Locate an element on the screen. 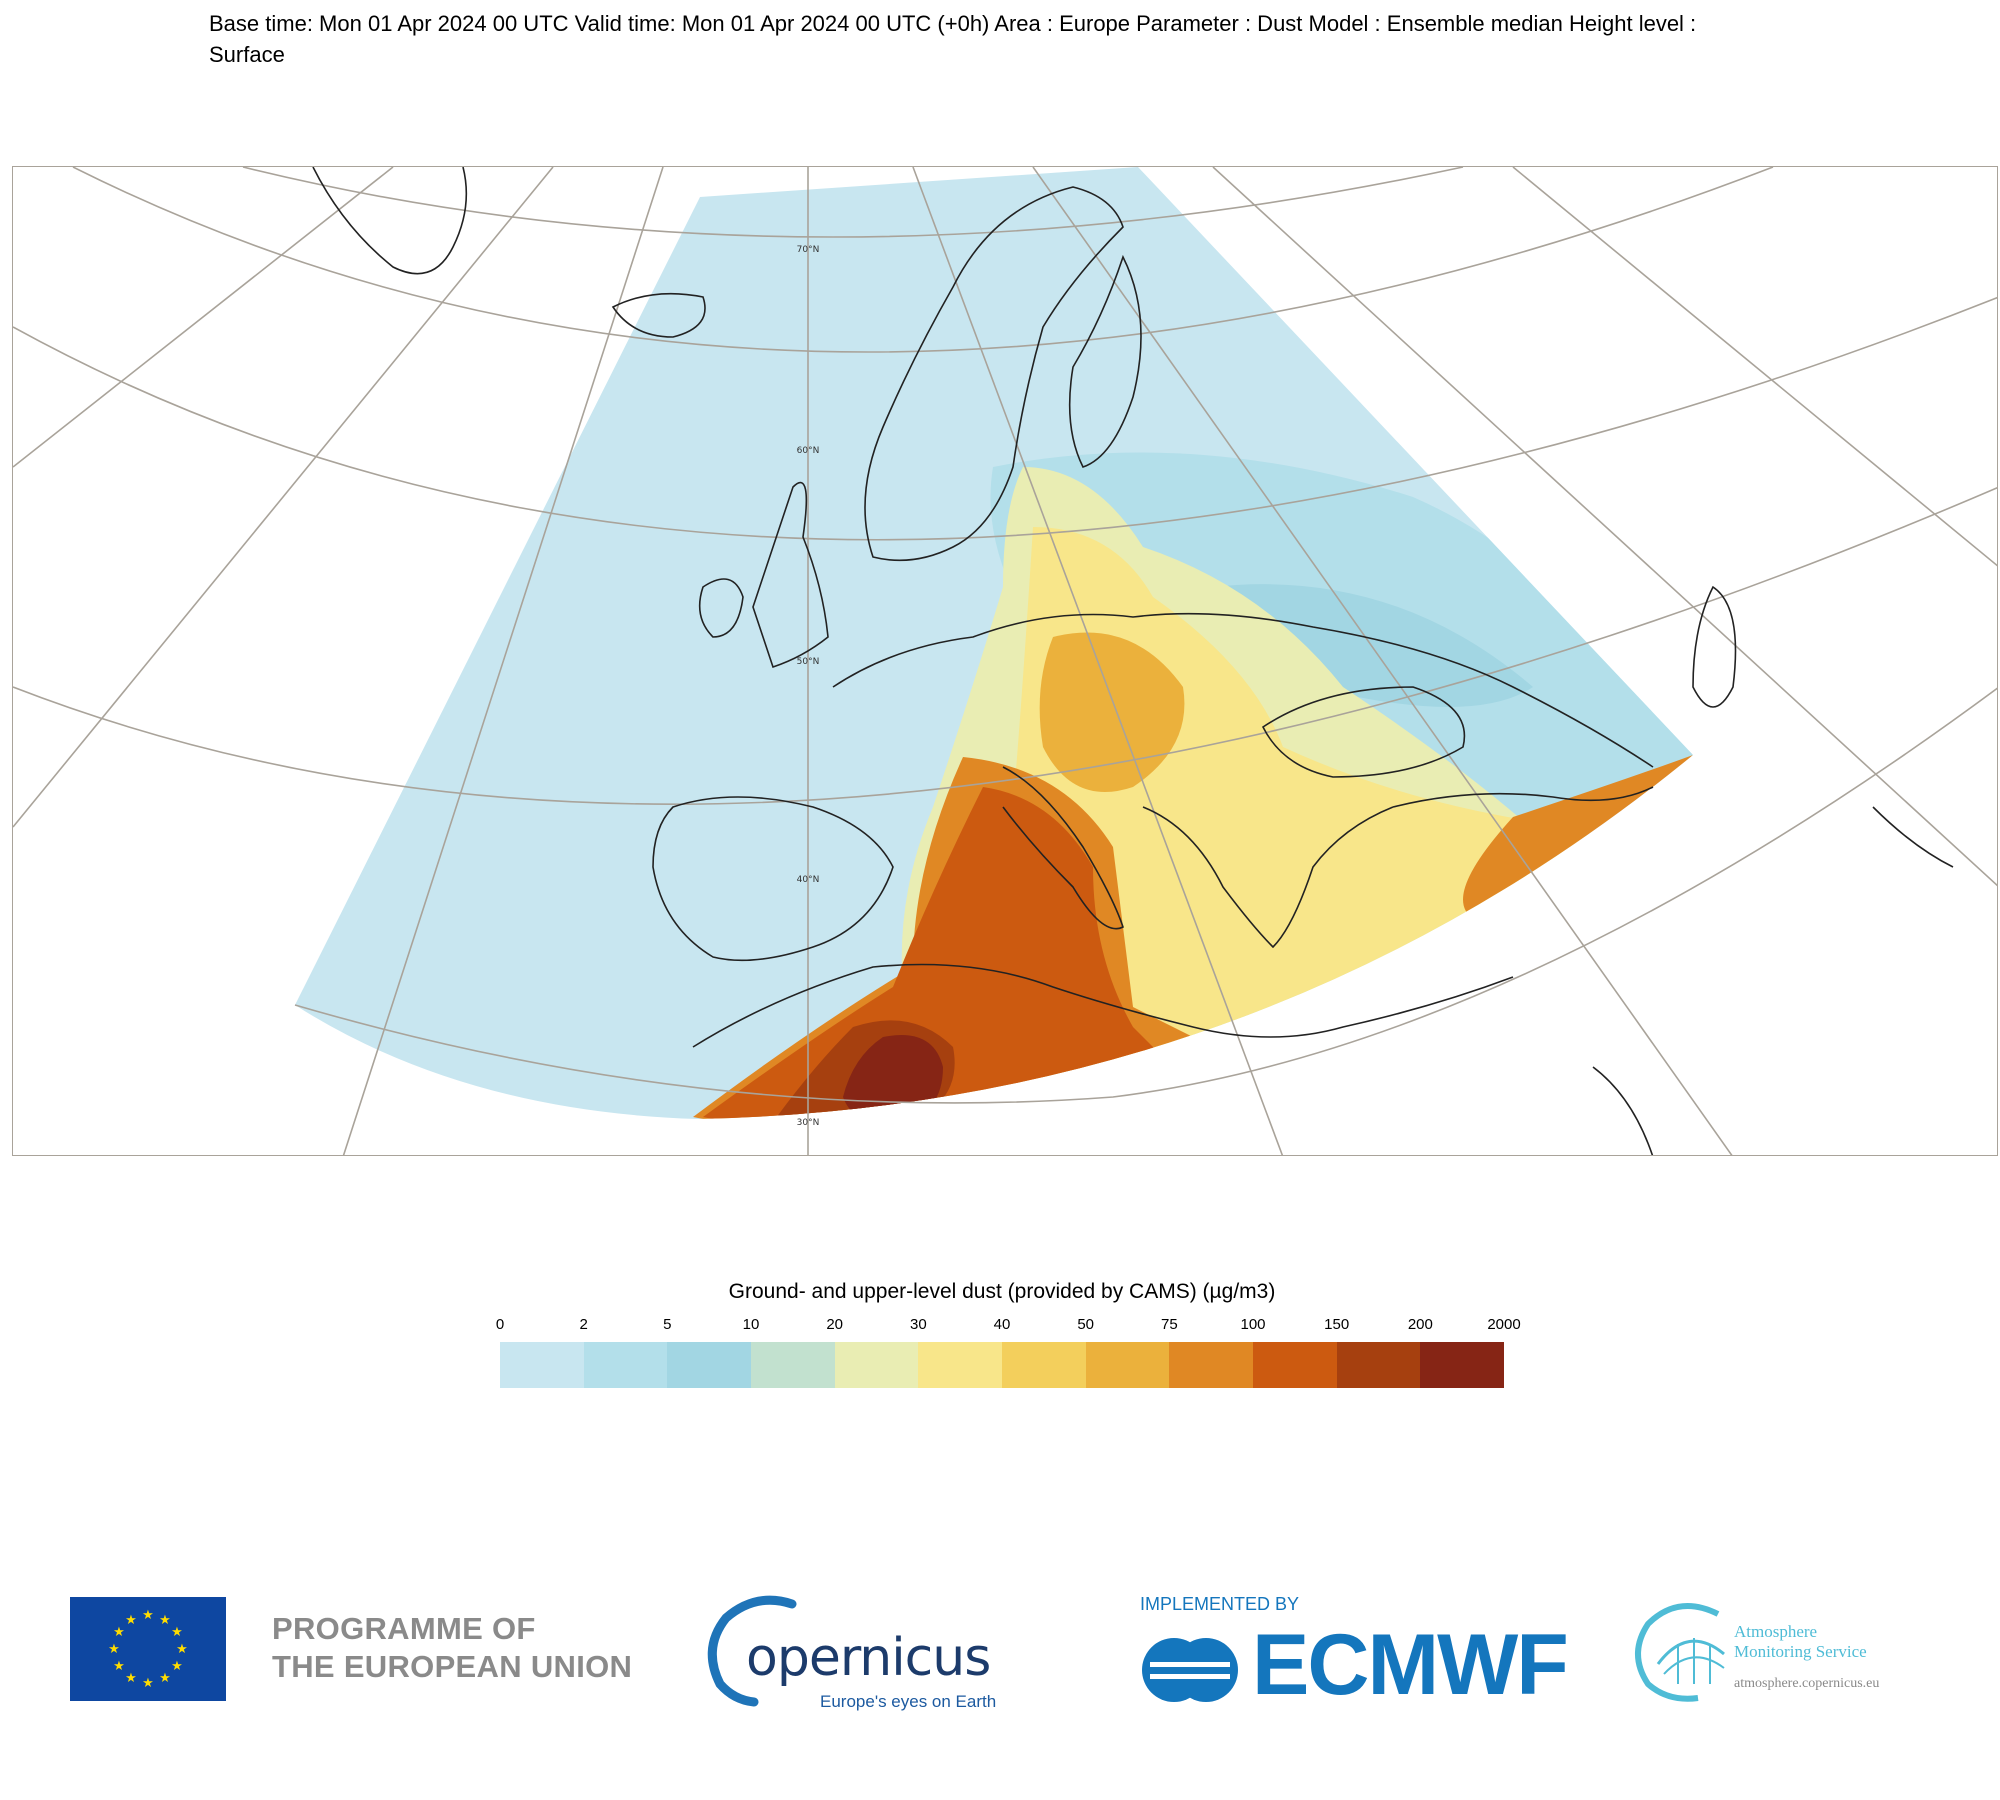 This screenshot has height=1800, width=2000. meridian-30w is located at coordinates (203, 317).